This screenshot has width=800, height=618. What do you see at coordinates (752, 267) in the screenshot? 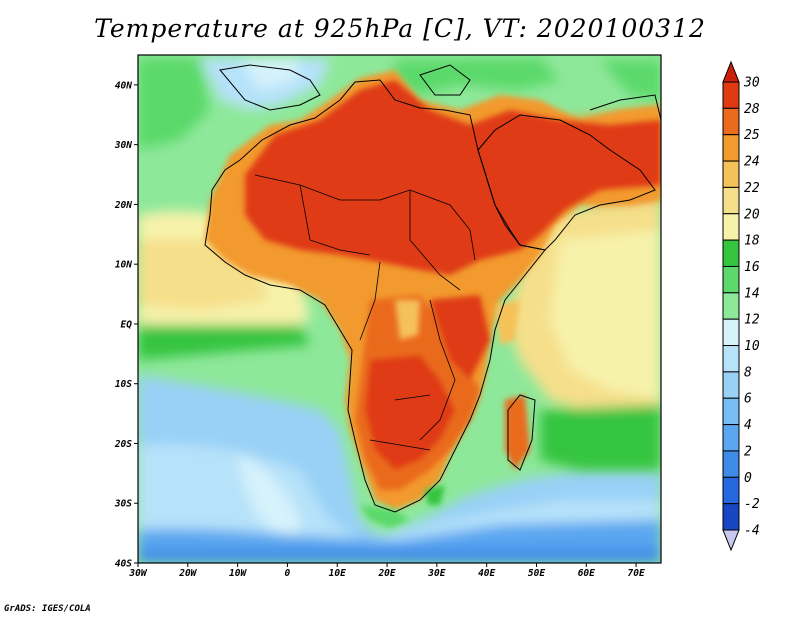
I see `colorbar-label: 16` at bounding box center [752, 267].